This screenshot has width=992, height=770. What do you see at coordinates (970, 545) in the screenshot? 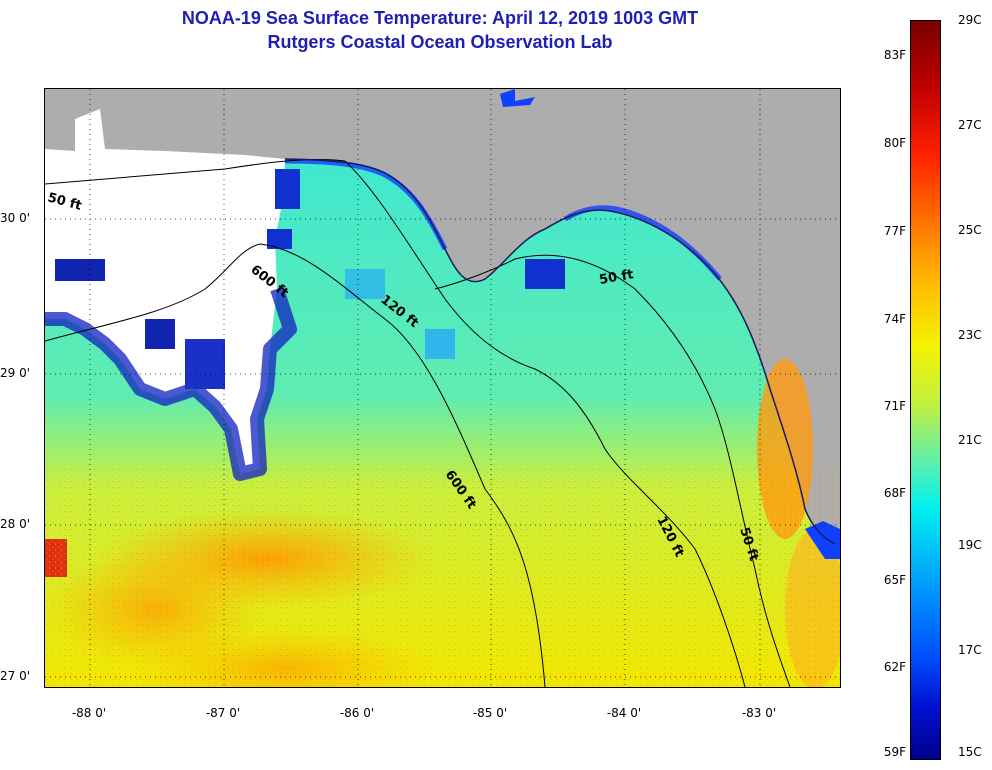
I see `colorbar-celsius-label: 19C` at bounding box center [970, 545].